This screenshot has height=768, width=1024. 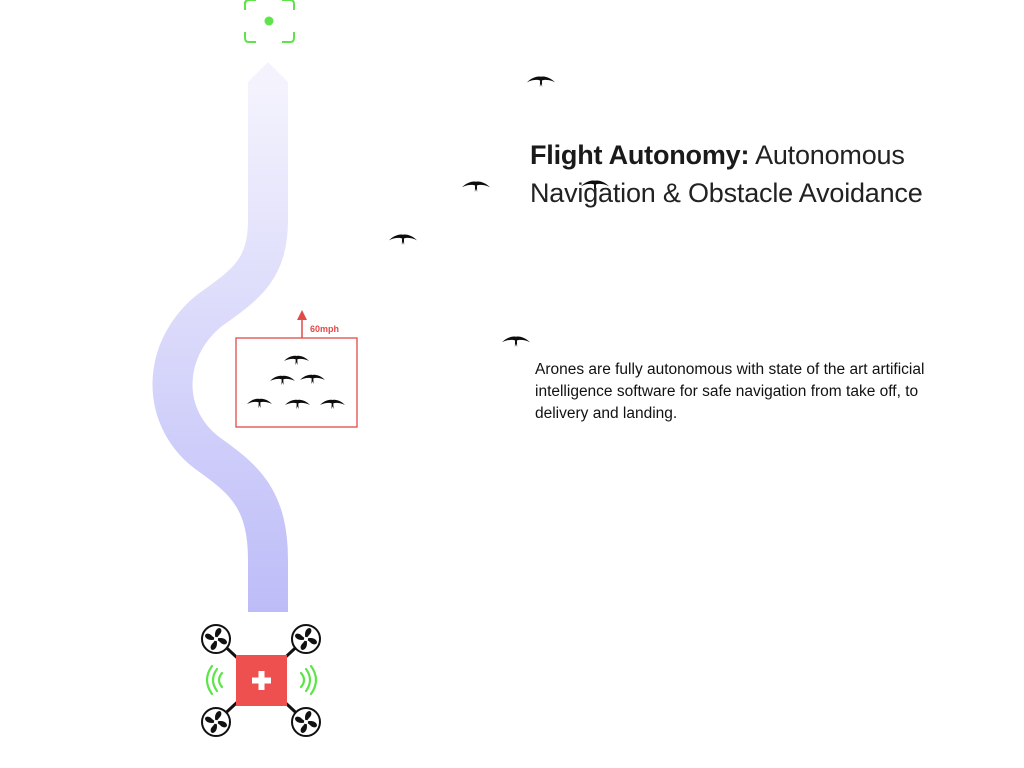 I want to click on speed-label: 60mph, so click(x=324, y=329).